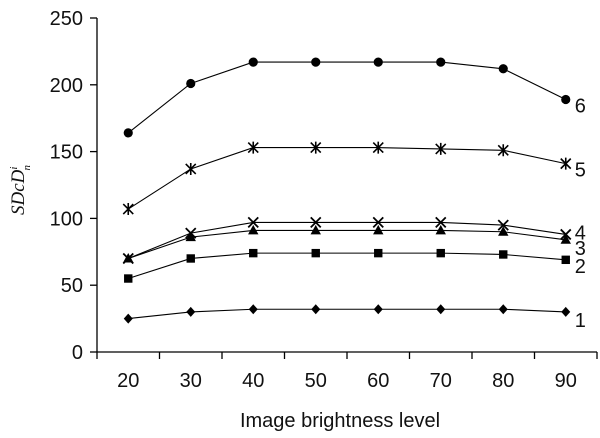 The width and height of the screenshot is (600, 438). Describe the element at coordinates (580, 233) in the screenshot. I see `series-label: 4` at that location.